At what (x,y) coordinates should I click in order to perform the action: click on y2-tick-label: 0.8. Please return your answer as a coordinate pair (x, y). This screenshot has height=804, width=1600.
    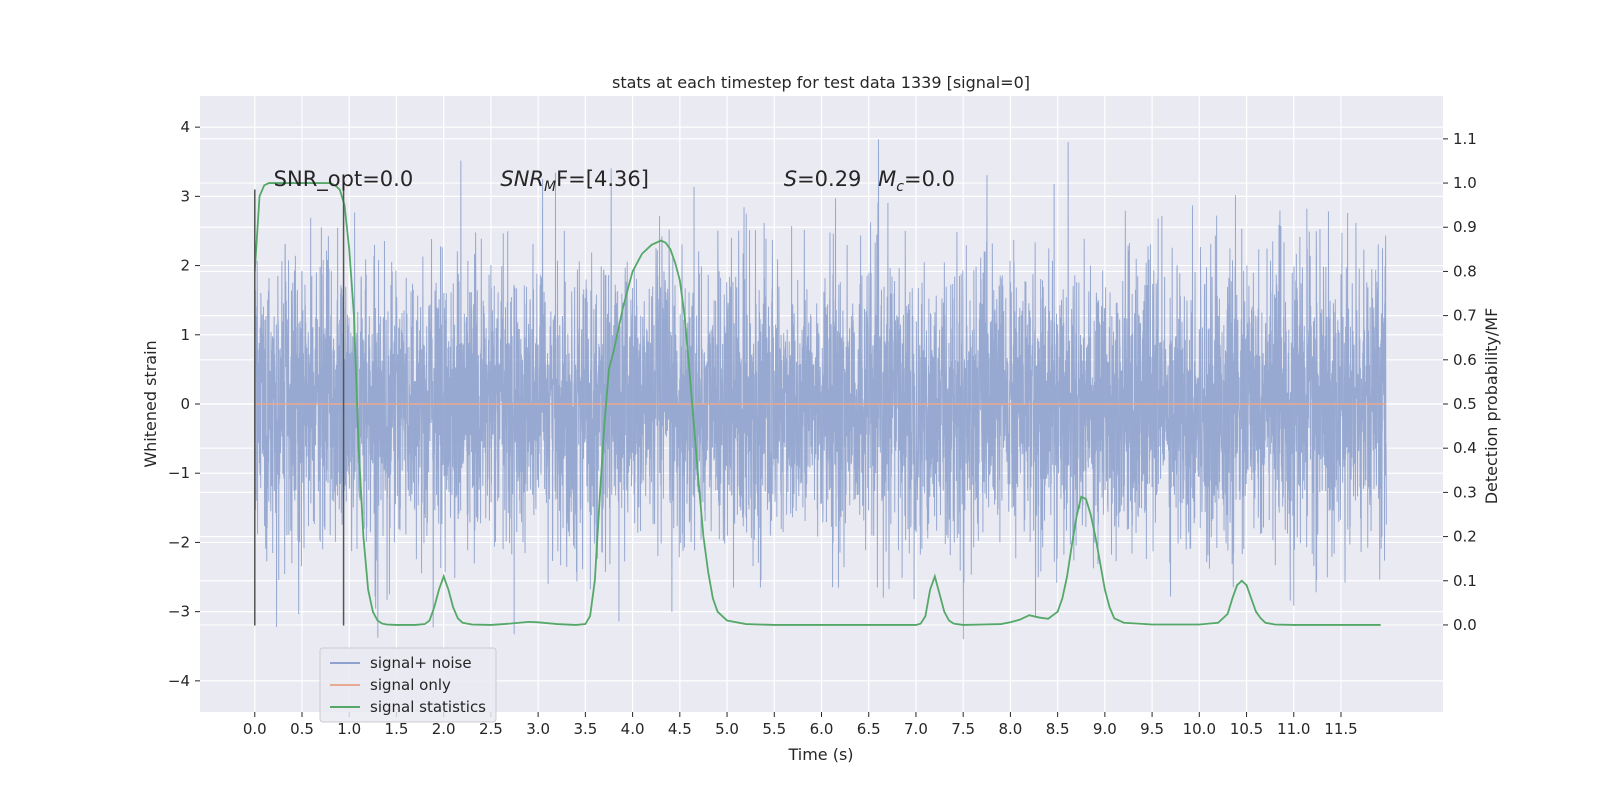
    Looking at the image, I should click on (1465, 271).